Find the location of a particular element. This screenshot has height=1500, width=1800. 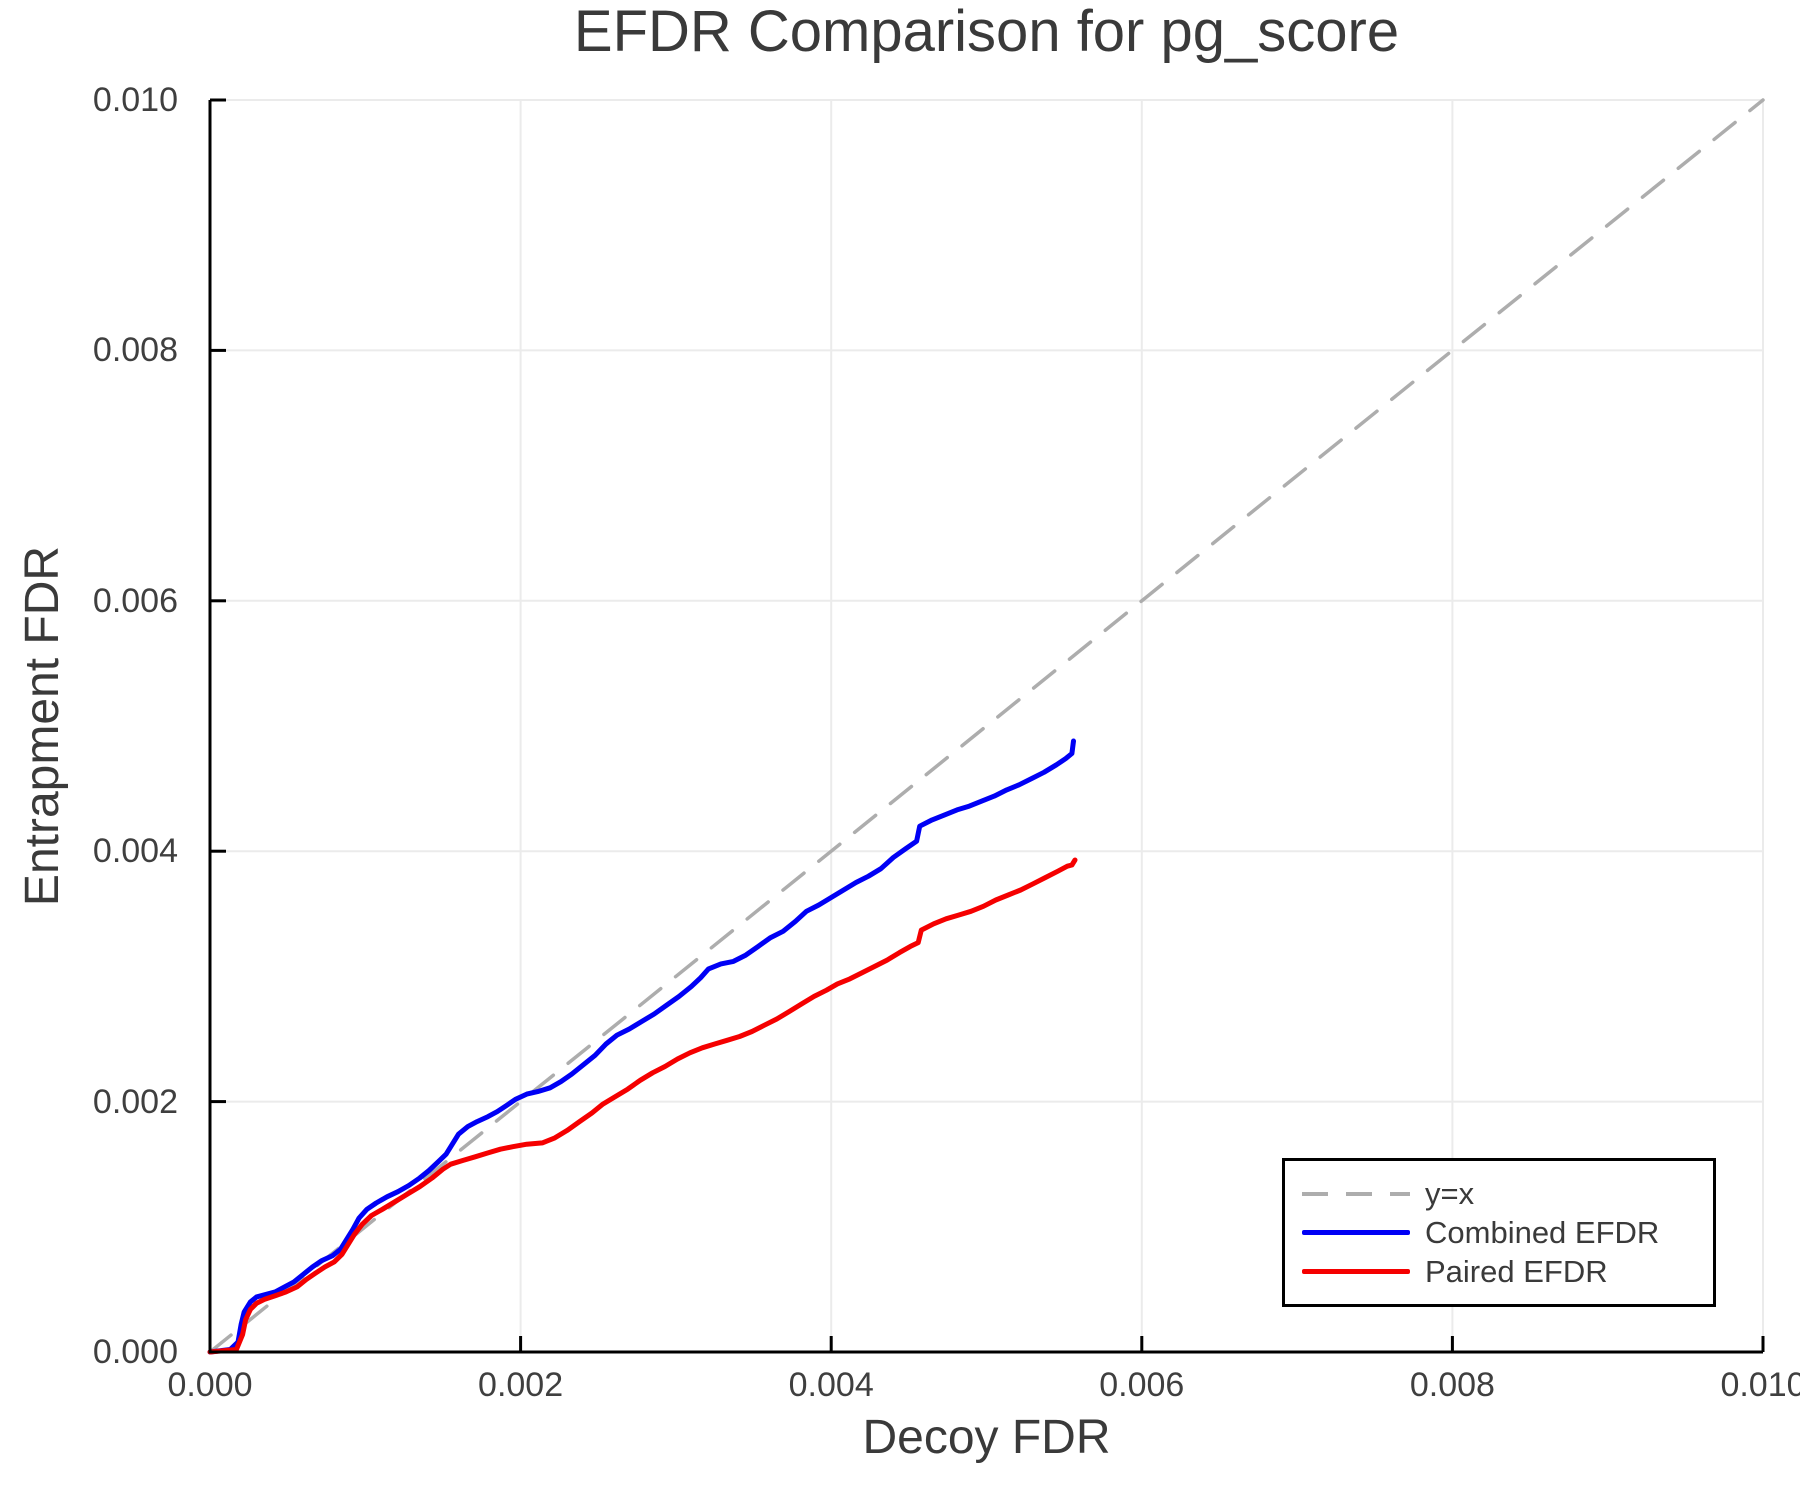

legend-label-combined: Combined EFDR is located at coordinates (1542, 1232).